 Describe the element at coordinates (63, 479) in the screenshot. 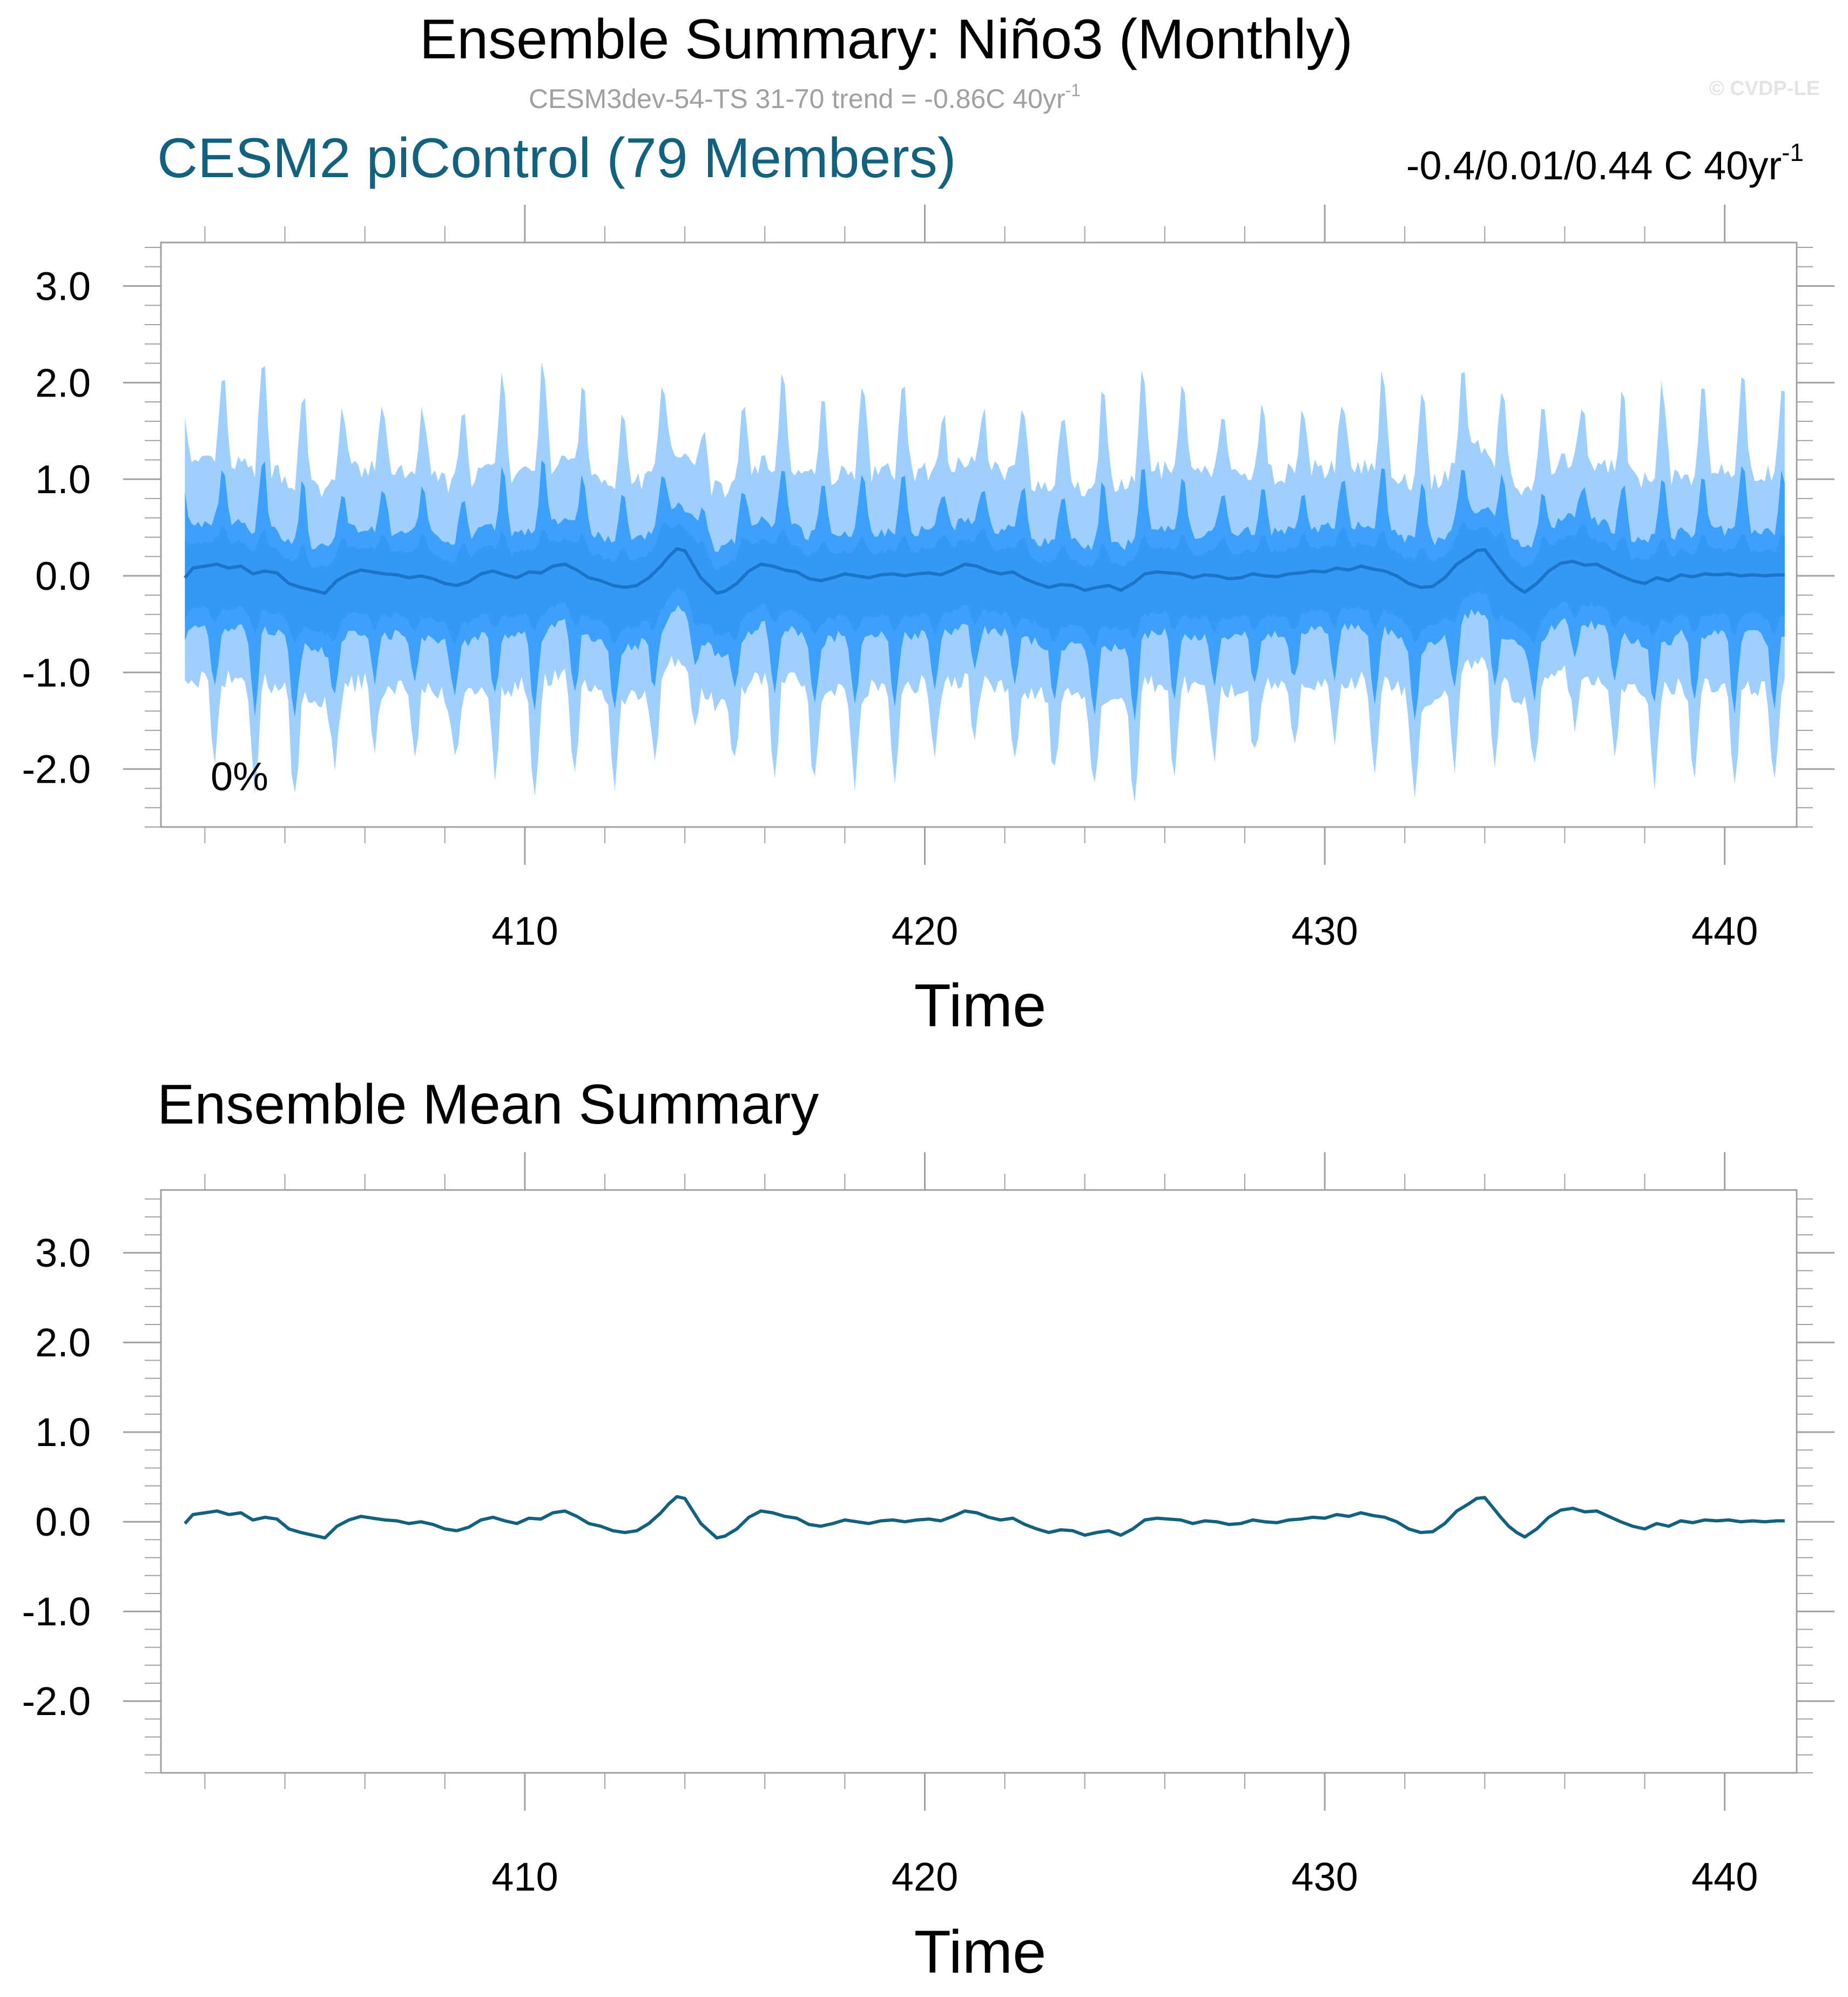

I see `panel1-y-tick-label: 1.0` at that location.